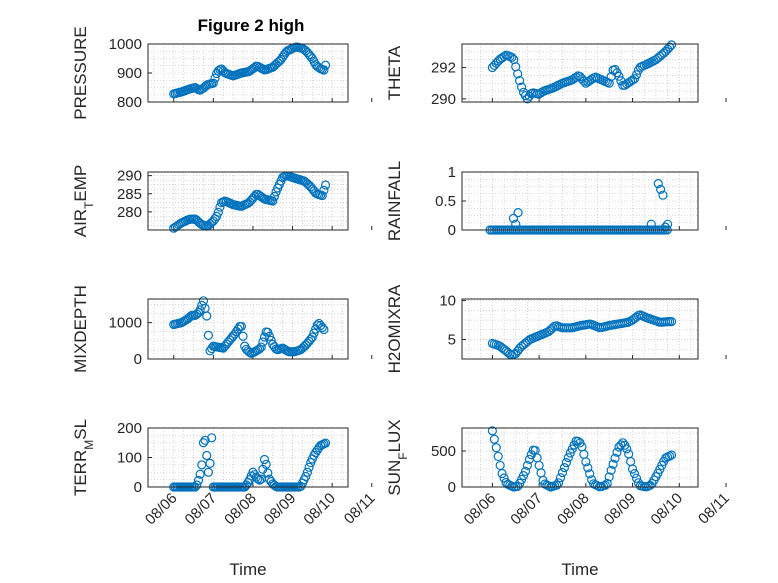  Describe the element at coordinates (394, 328) in the screenshot. I see `y-axis-label: H2OMIXRA` at that location.